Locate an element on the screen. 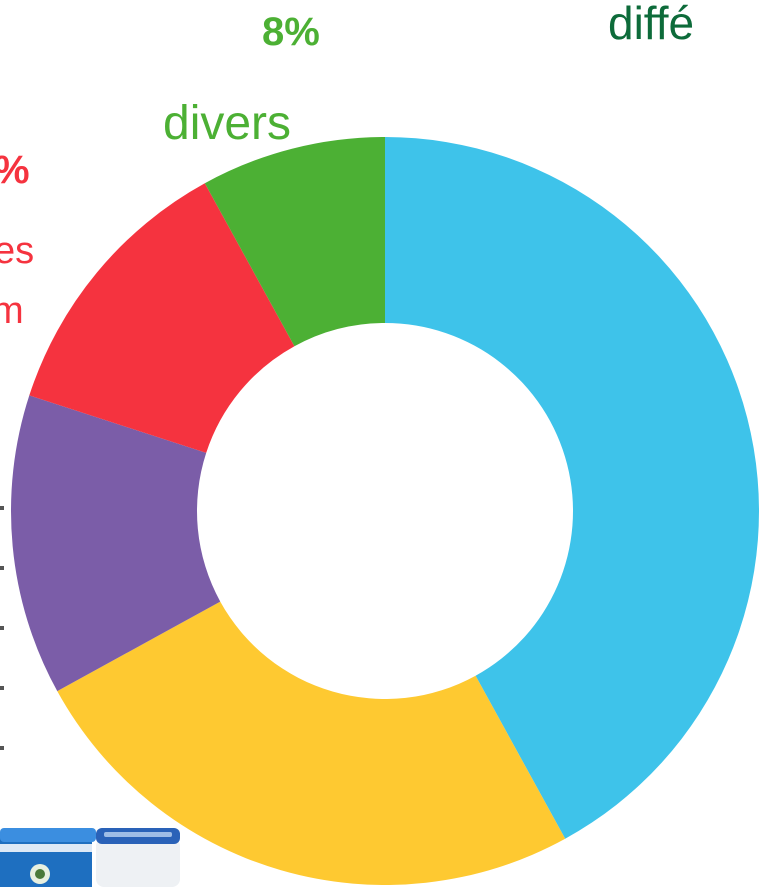  donut-slice-divers is located at coordinates (294, 242).